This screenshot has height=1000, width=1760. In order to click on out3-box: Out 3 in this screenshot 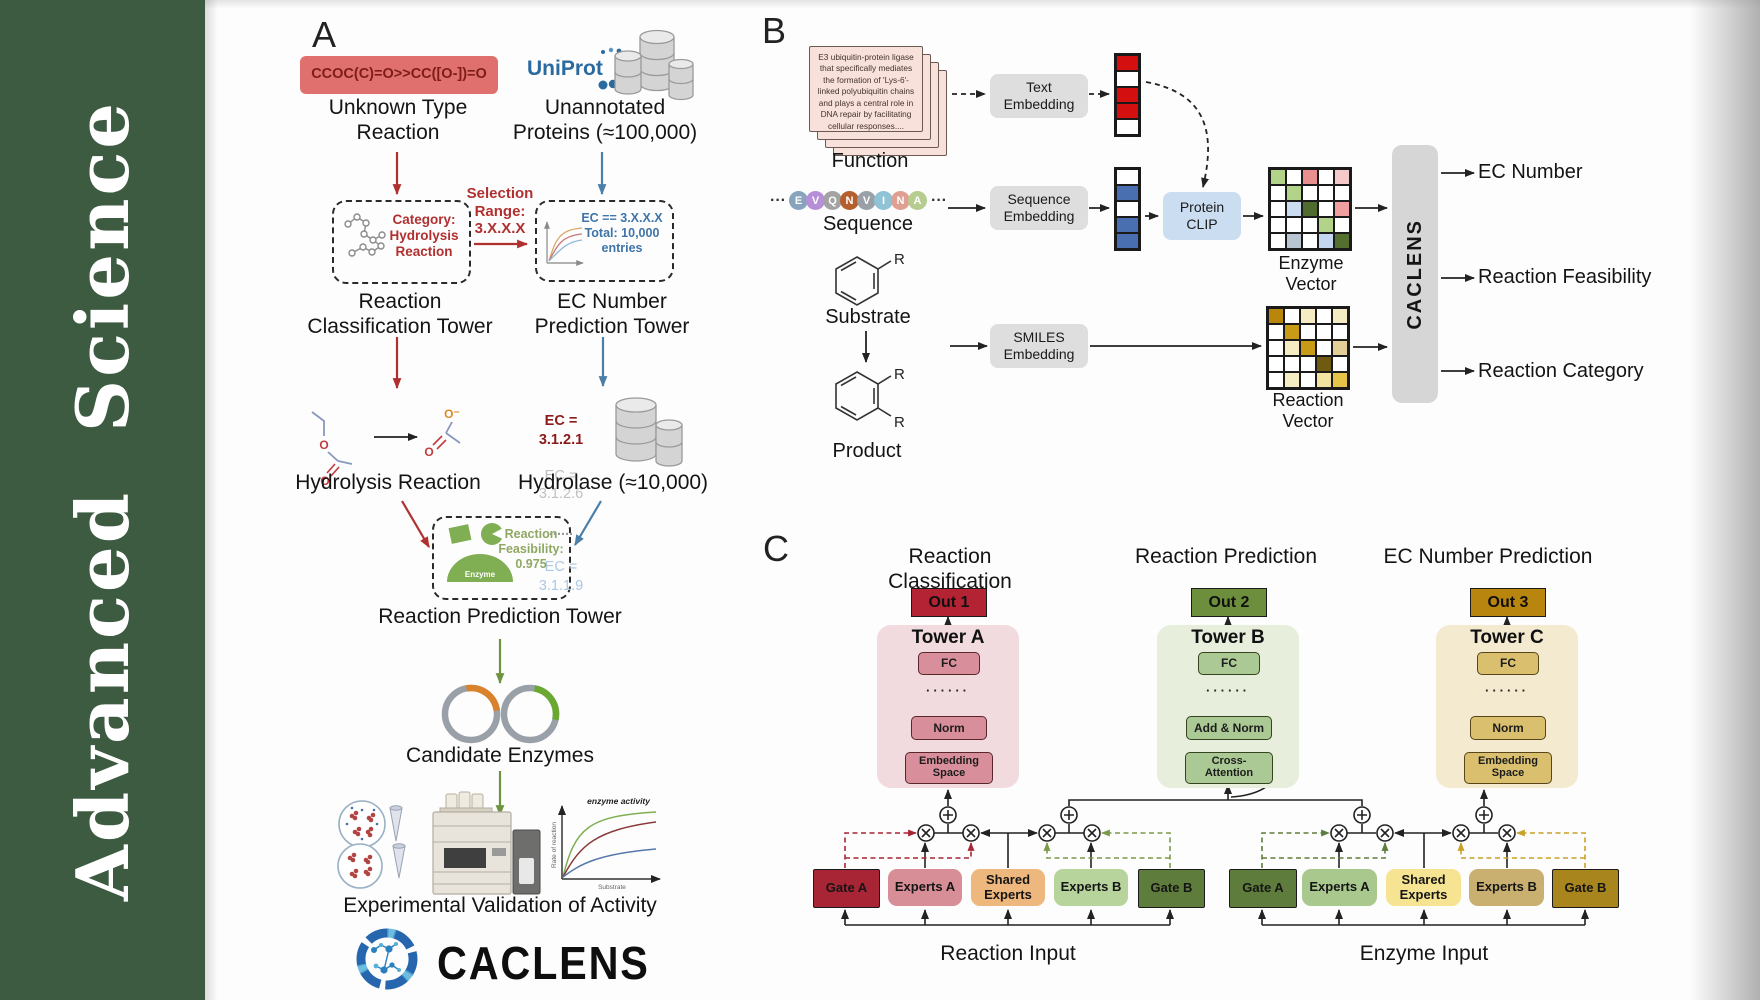, I will do `click(1508, 602)`.